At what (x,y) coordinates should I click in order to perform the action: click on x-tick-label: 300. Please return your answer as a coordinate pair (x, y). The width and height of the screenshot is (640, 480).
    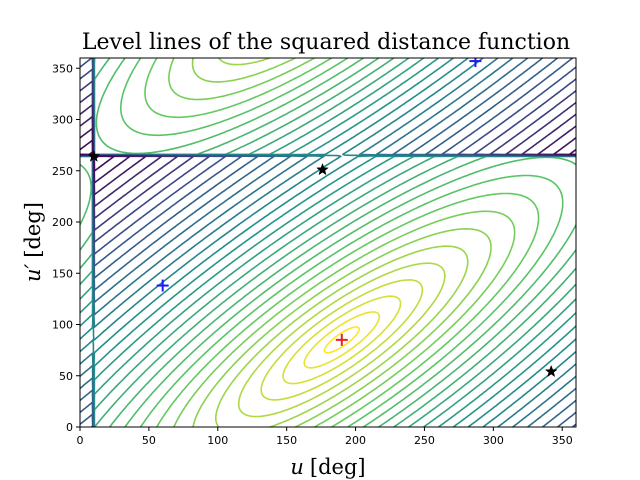
    Looking at the image, I should click on (493, 440).